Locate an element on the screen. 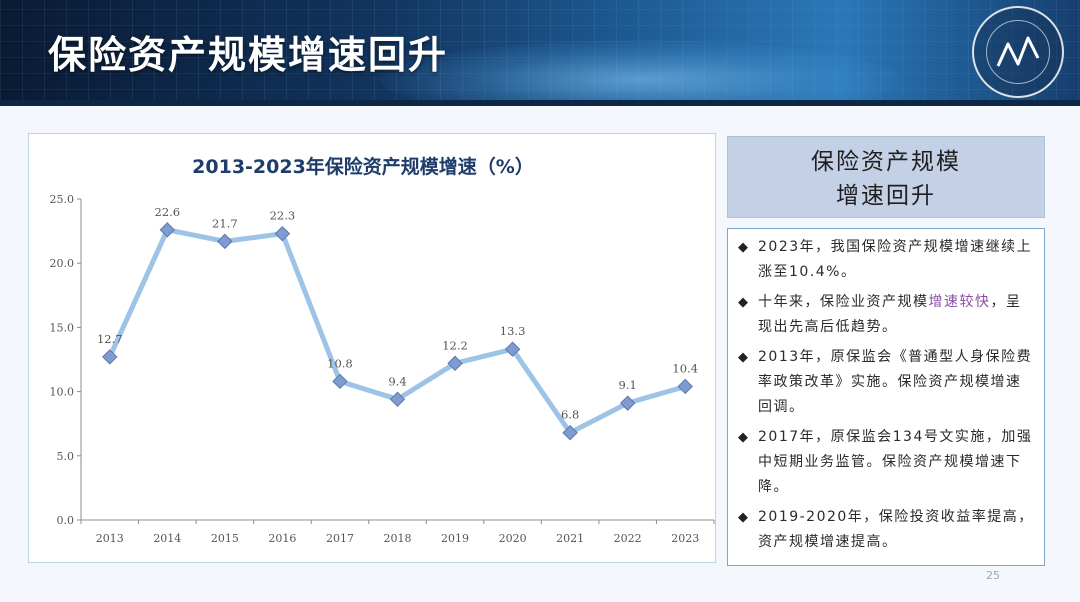 The image size is (1080, 602). bullet-text: 2013年，原保监会《普通型人身保险费率政策改革》实施。保险资产规模增速回调。 is located at coordinates (895, 382).